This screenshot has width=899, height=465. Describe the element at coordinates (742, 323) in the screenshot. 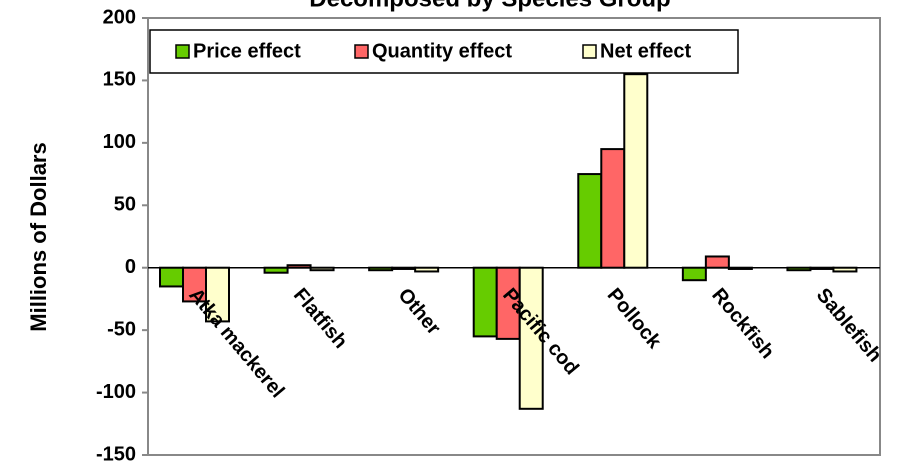

I see `x-tick-label: Rockfish` at that location.